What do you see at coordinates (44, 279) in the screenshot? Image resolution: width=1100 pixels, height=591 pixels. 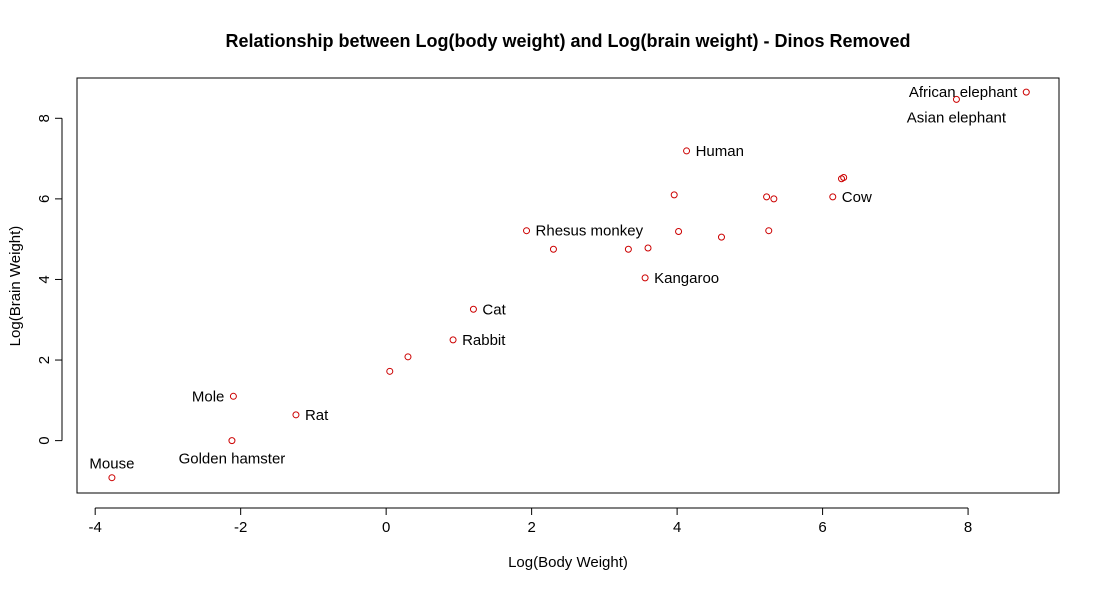 I see `y-tick-label: 4` at bounding box center [44, 279].